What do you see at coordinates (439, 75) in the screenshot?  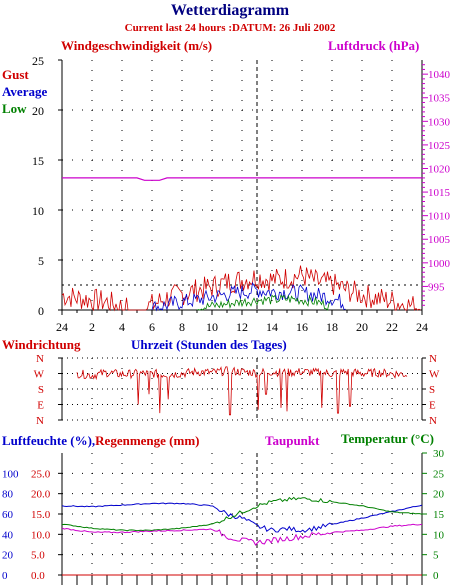 I see `pressure-y-tick-label: 1040` at bounding box center [439, 75].